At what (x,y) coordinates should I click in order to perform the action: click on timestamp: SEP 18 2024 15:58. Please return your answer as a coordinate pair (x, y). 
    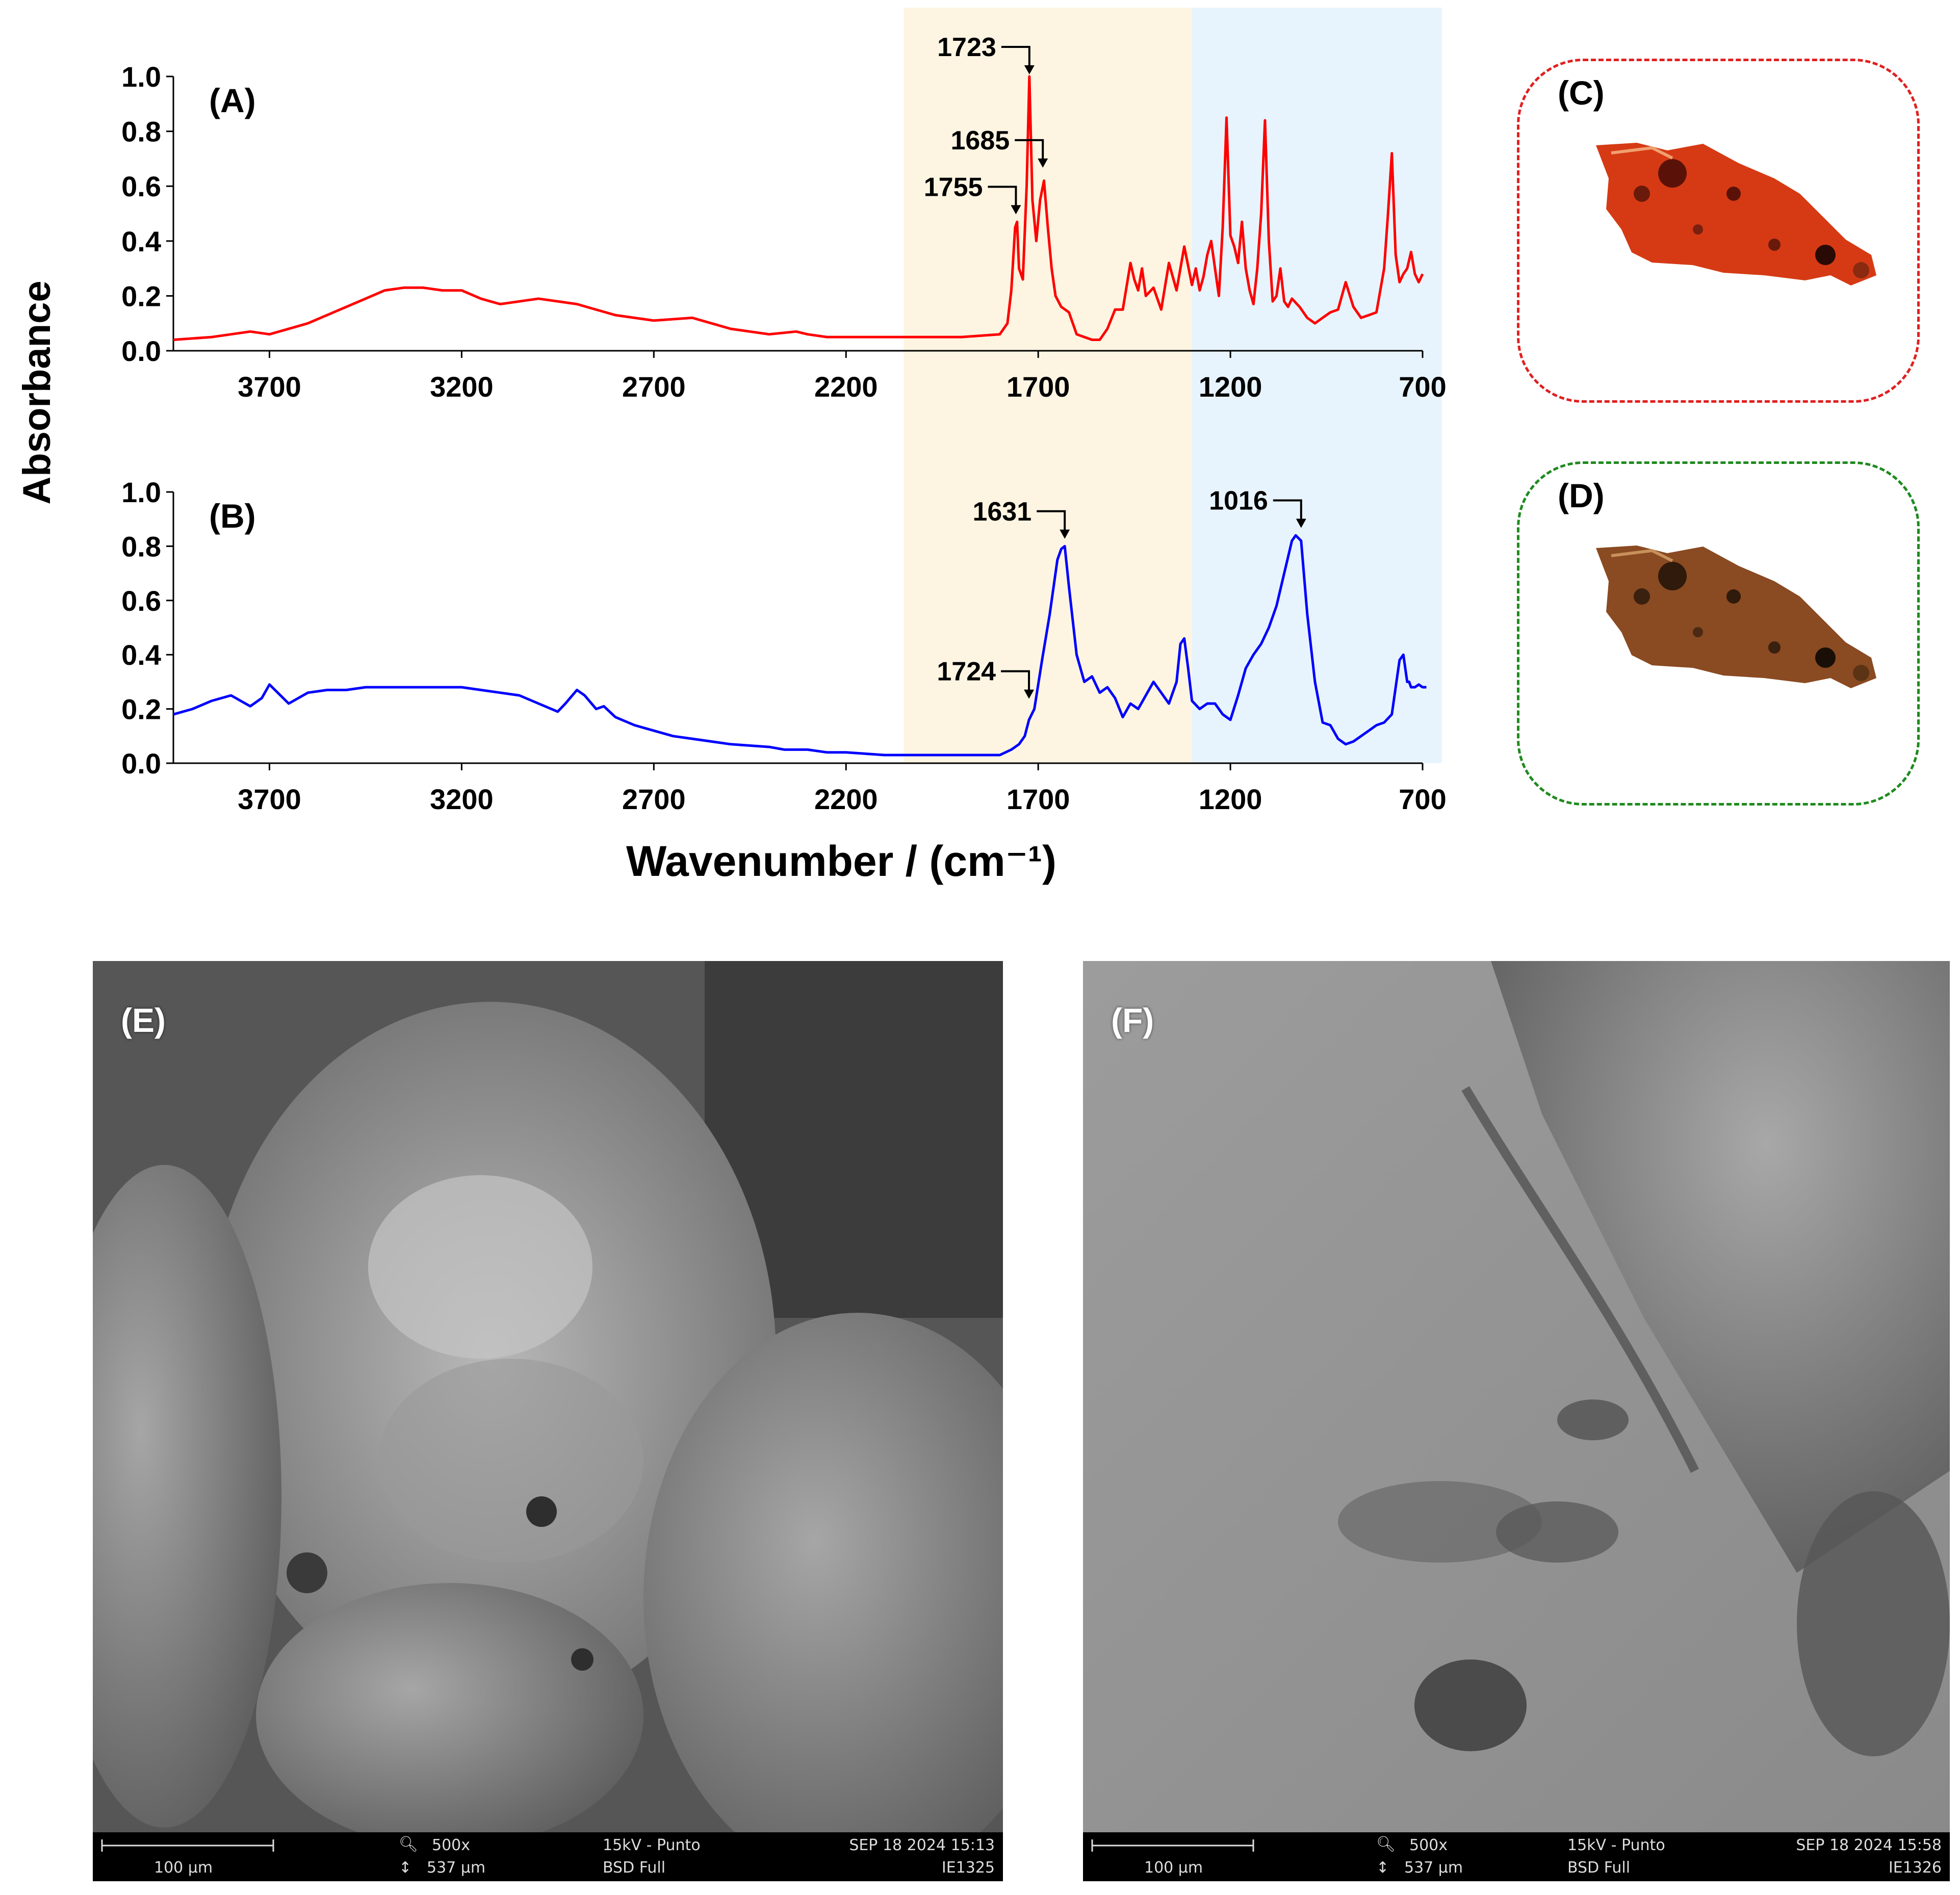
    Looking at the image, I should click on (1869, 1845).